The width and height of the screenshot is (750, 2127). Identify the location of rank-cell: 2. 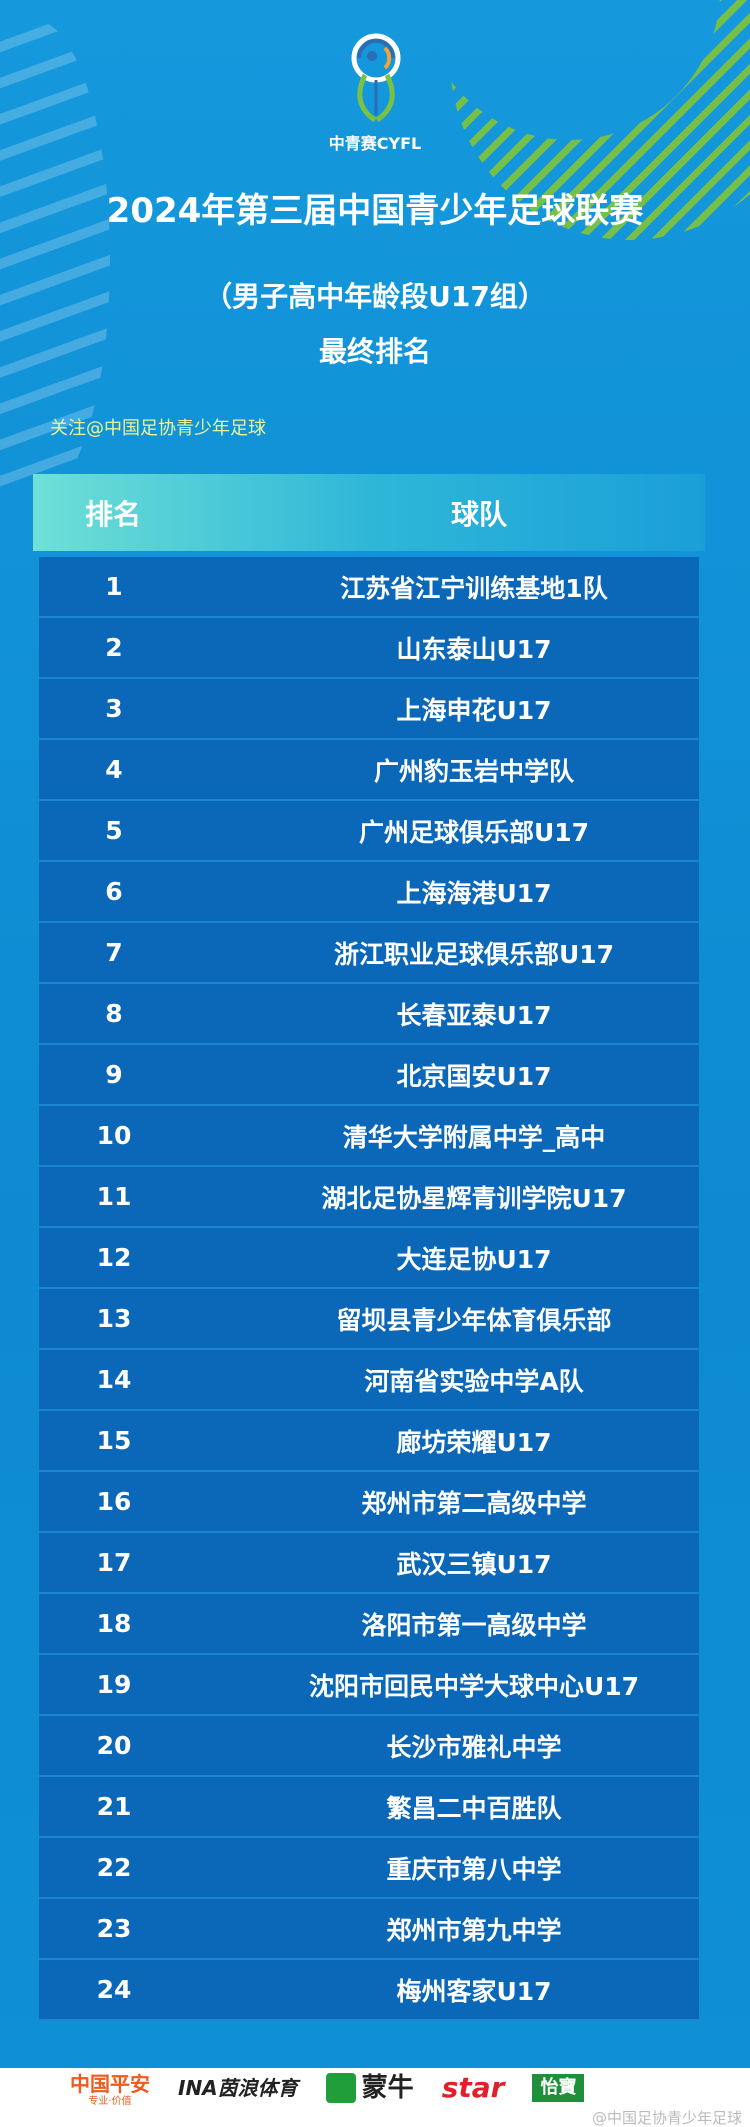
(114, 647).